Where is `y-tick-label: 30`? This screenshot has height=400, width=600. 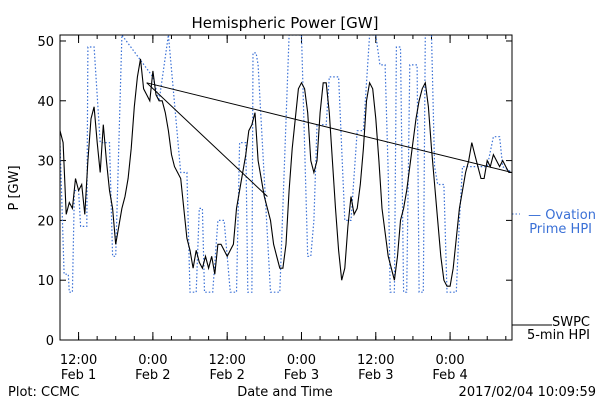 y-tick-label: 30 is located at coordinates (45, 162).